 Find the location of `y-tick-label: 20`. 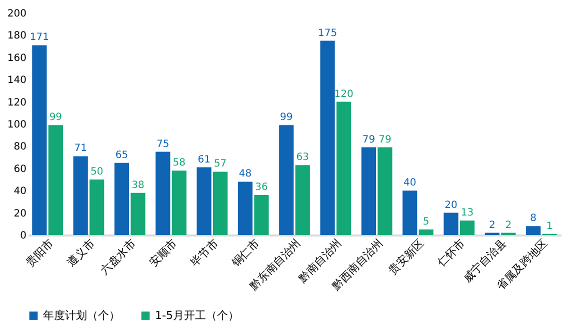

y-tick-label: 20 is located at coordinates (20, 214).